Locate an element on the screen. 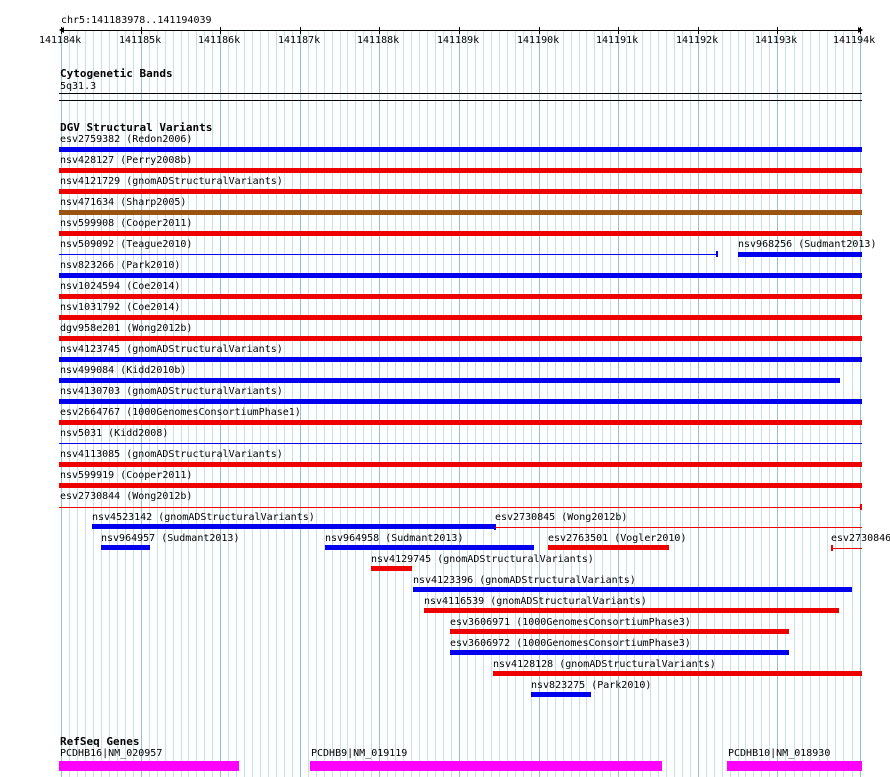 The height and width of the screenshot is (777, 890). variant-label: nsv599908 (Cooper2011) is located at coordinates (126, 223).